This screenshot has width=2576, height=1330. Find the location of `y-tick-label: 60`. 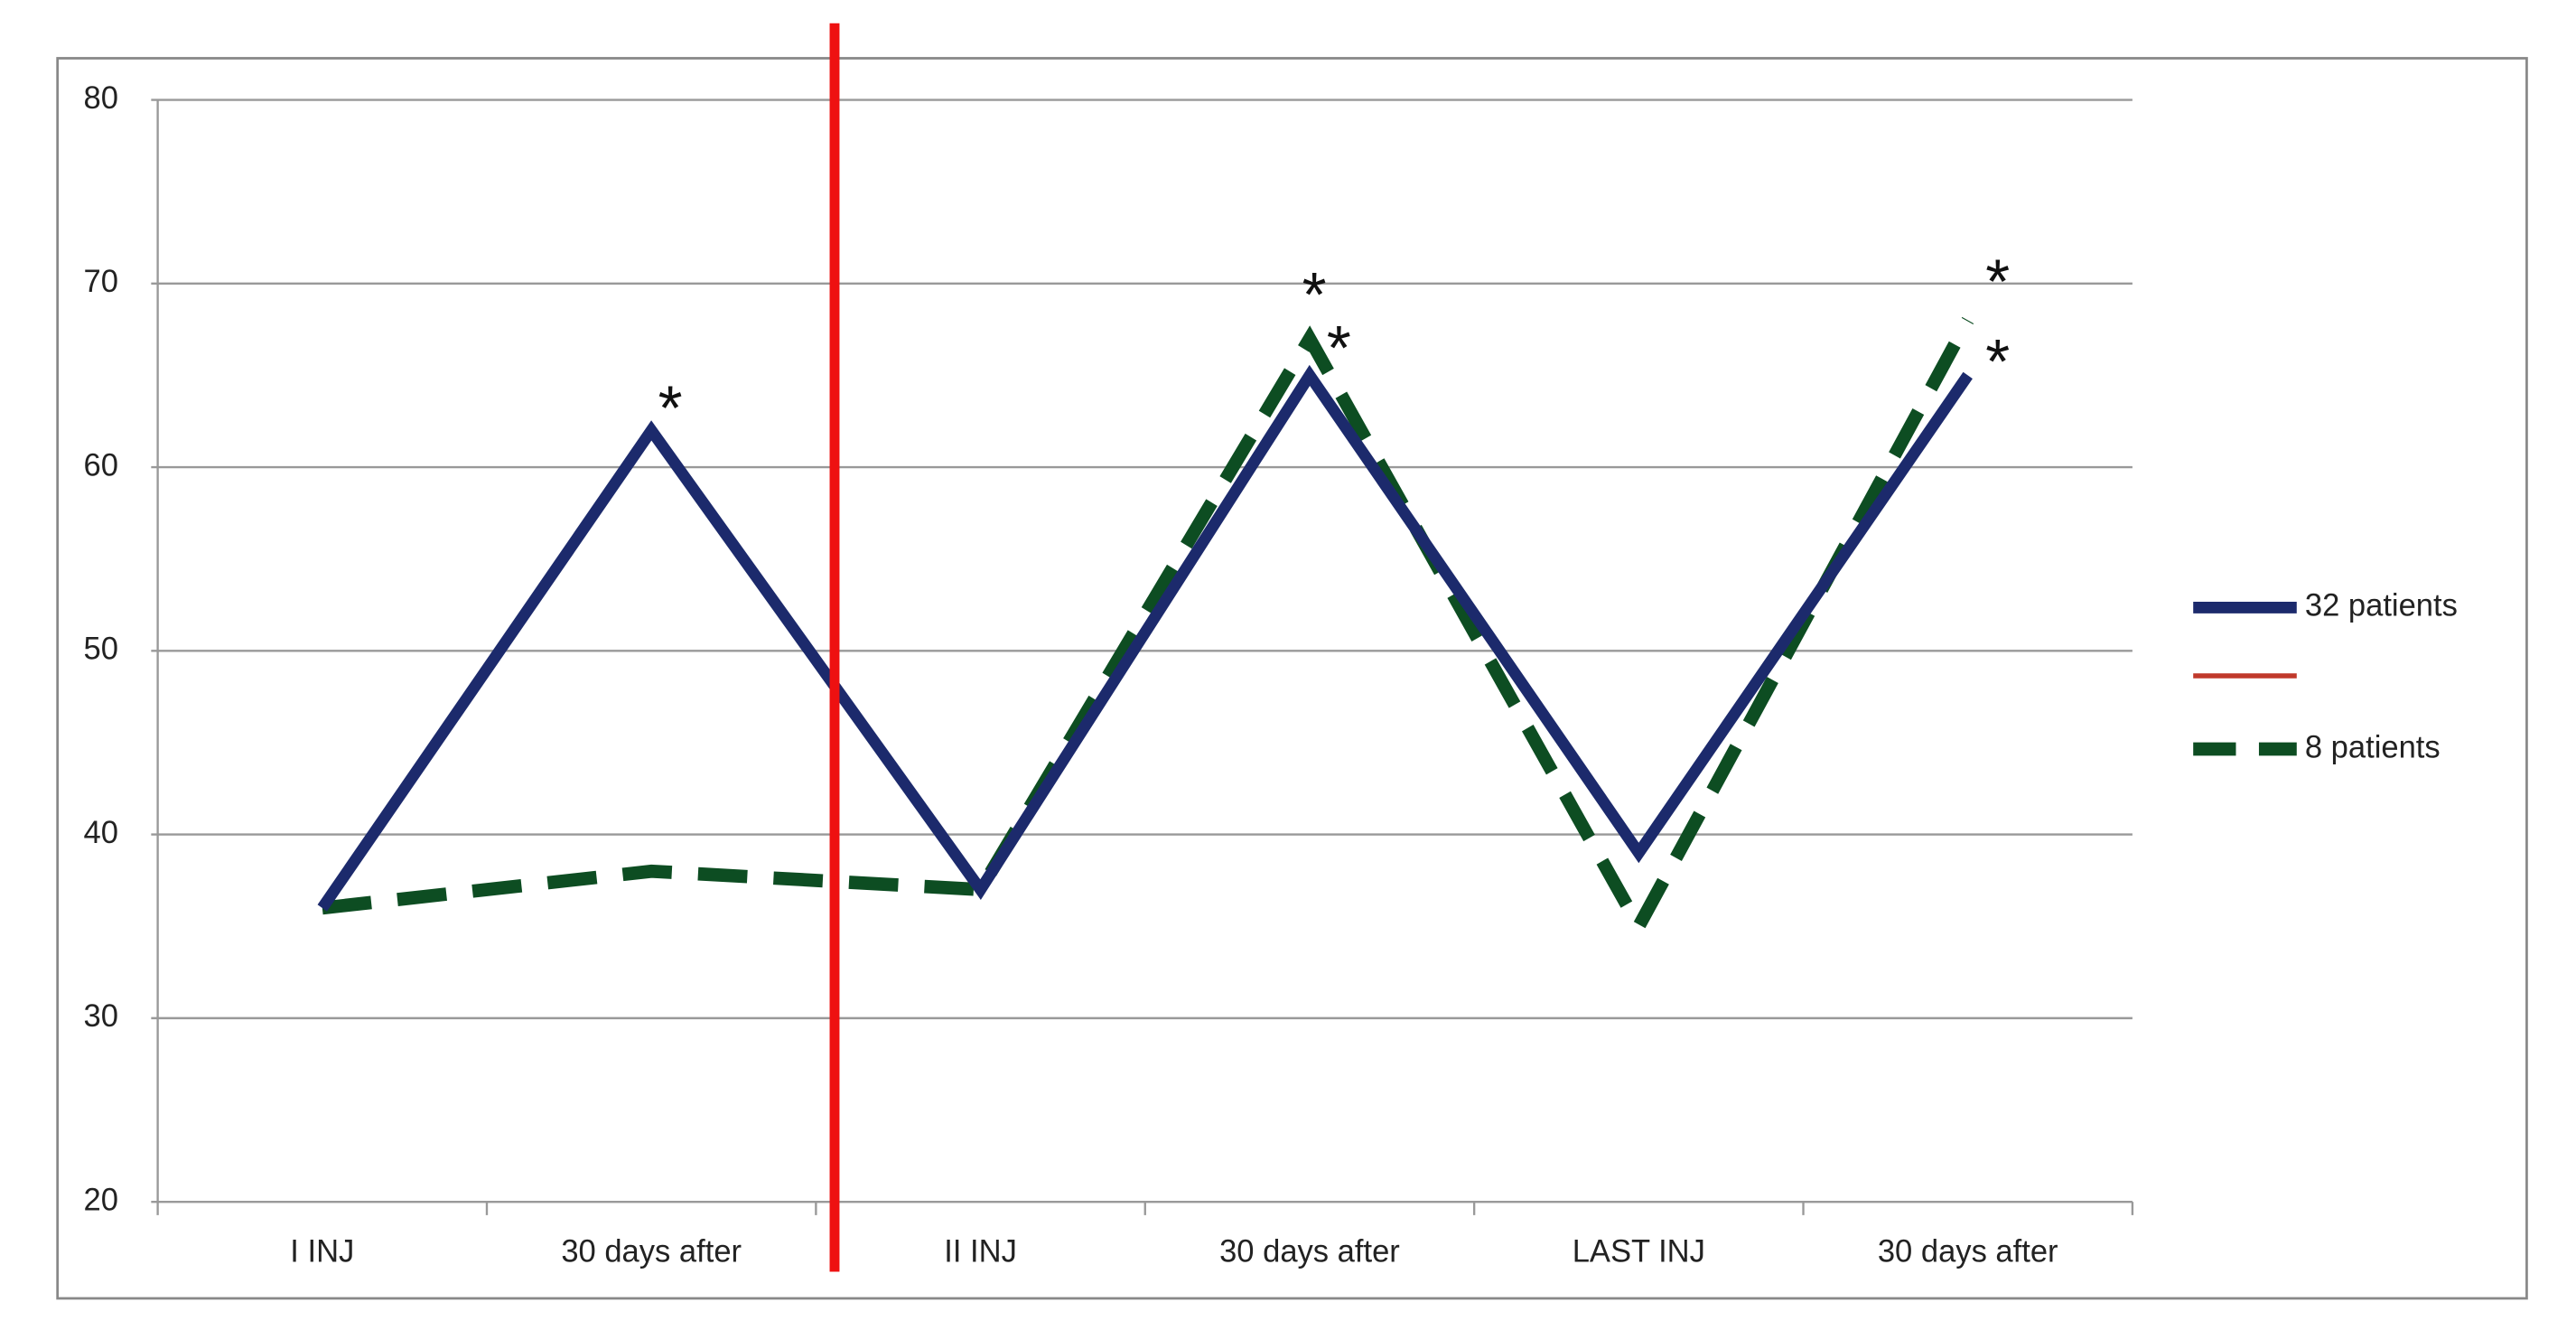

y-tick-label: 60 is located at coordinates (101, 465).